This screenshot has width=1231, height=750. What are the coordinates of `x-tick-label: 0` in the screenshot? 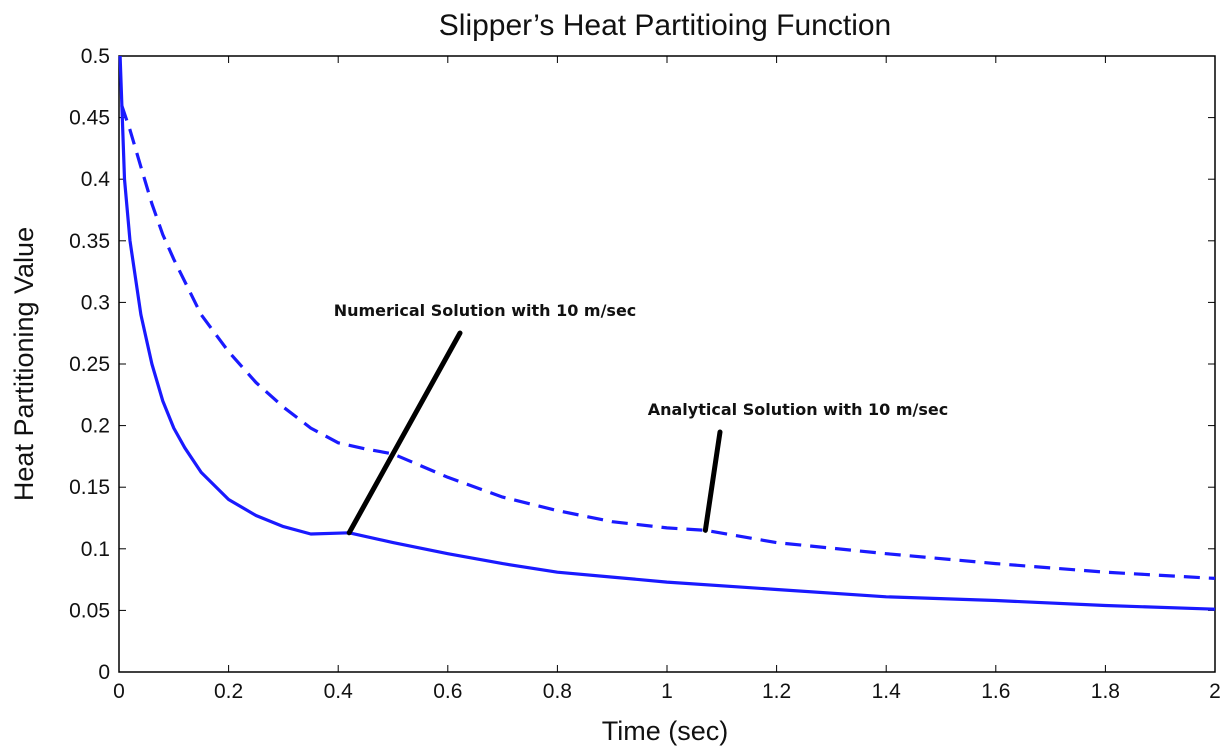 It's located at (119, 691).